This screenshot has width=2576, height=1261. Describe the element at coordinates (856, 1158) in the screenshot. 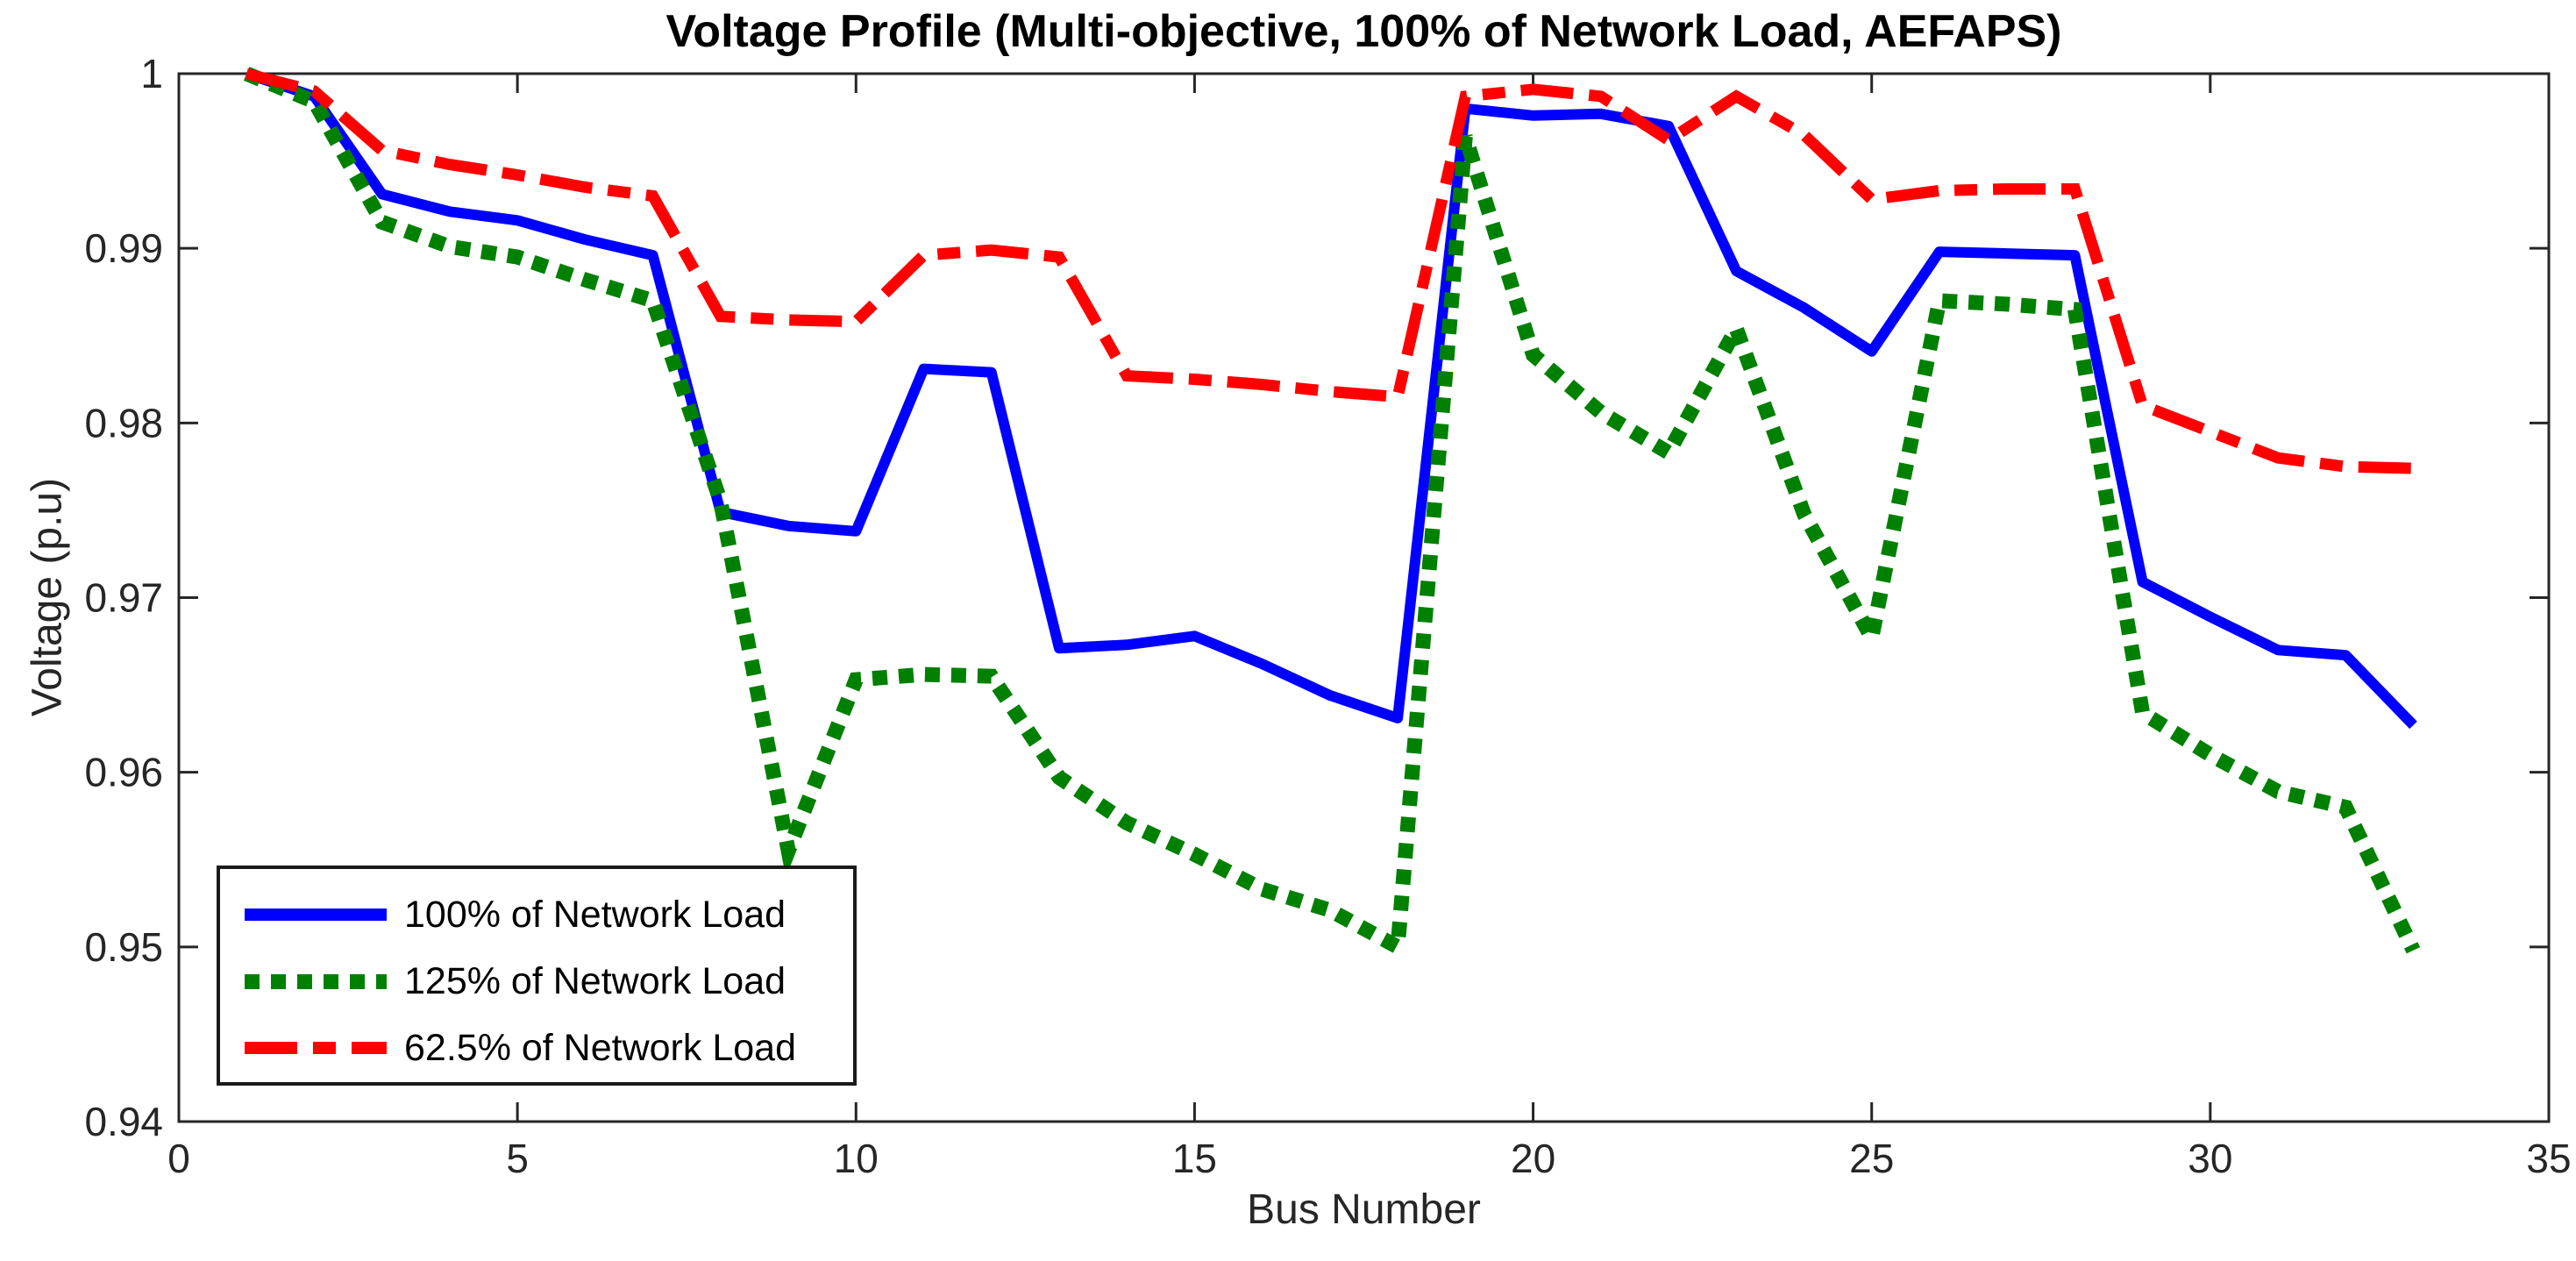

I see `x-tick-label-10: 10` at that location.